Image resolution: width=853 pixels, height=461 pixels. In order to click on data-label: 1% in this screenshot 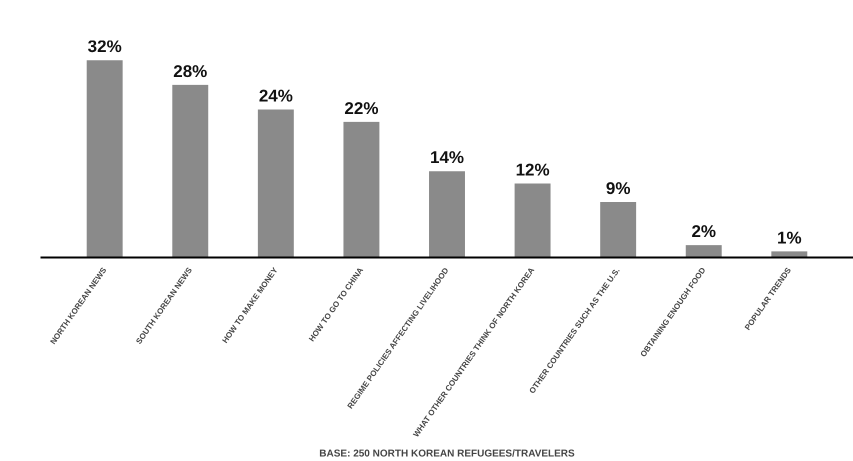, I will do `click(789, 238)`.